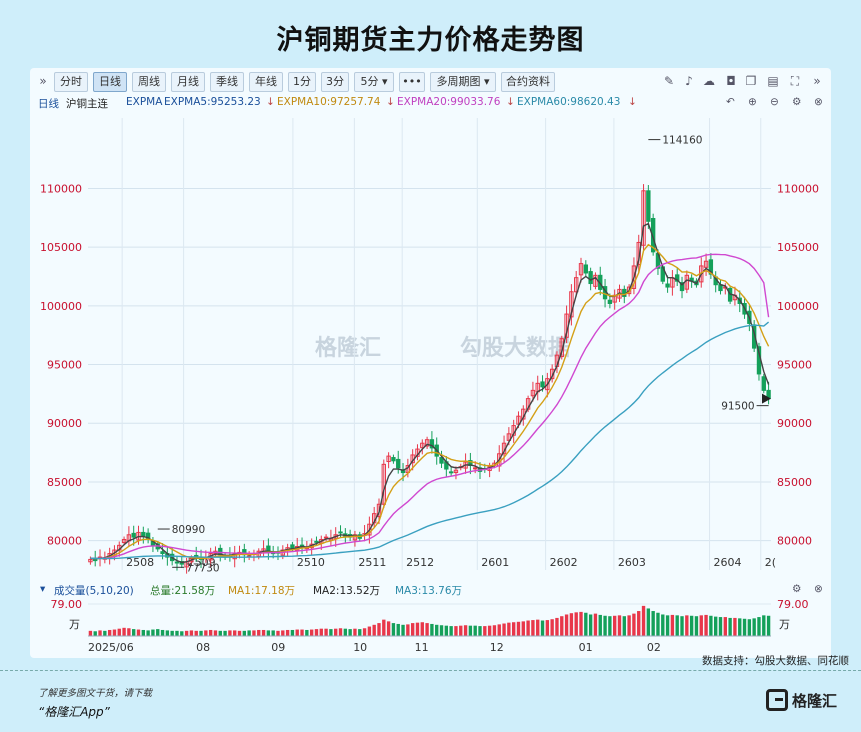 The width and height of the screenshot is (861, 732). Describe the element at coordinates (43, 589) in the screenshot. I see `volume-collapse-icon: ▾` at that location.